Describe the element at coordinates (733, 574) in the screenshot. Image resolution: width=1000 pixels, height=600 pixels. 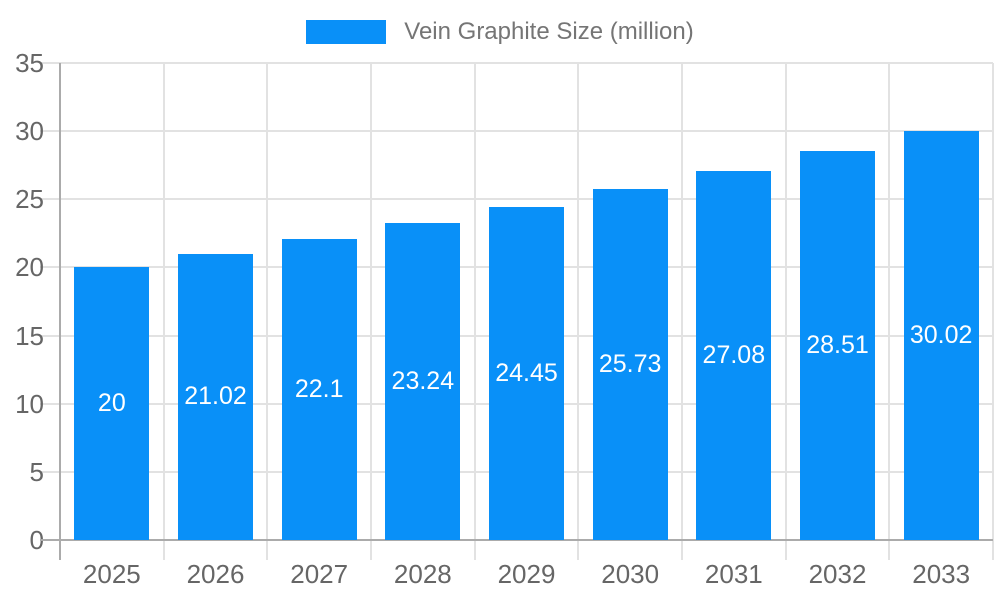
I see `x-tick-label: 2031` at that location.